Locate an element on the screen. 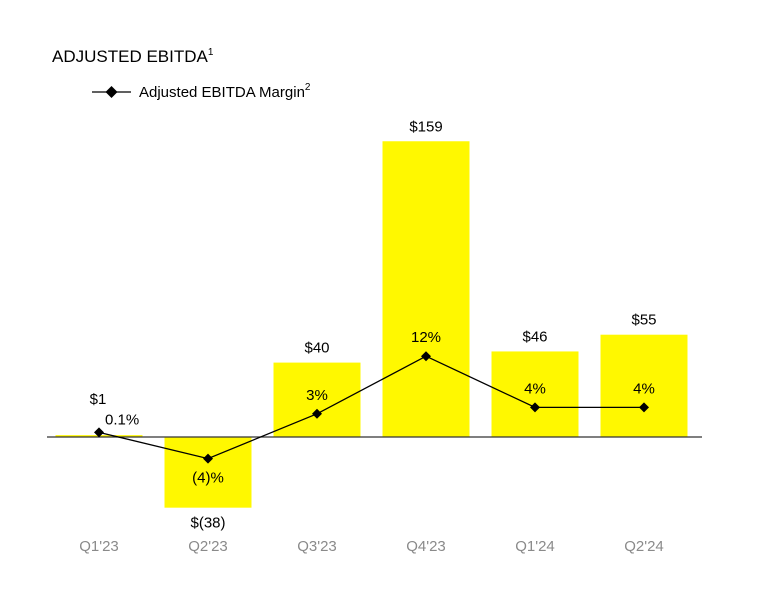  legend-label: Adjusted EBITDA Margin2 is located at coordinates (225, 91).